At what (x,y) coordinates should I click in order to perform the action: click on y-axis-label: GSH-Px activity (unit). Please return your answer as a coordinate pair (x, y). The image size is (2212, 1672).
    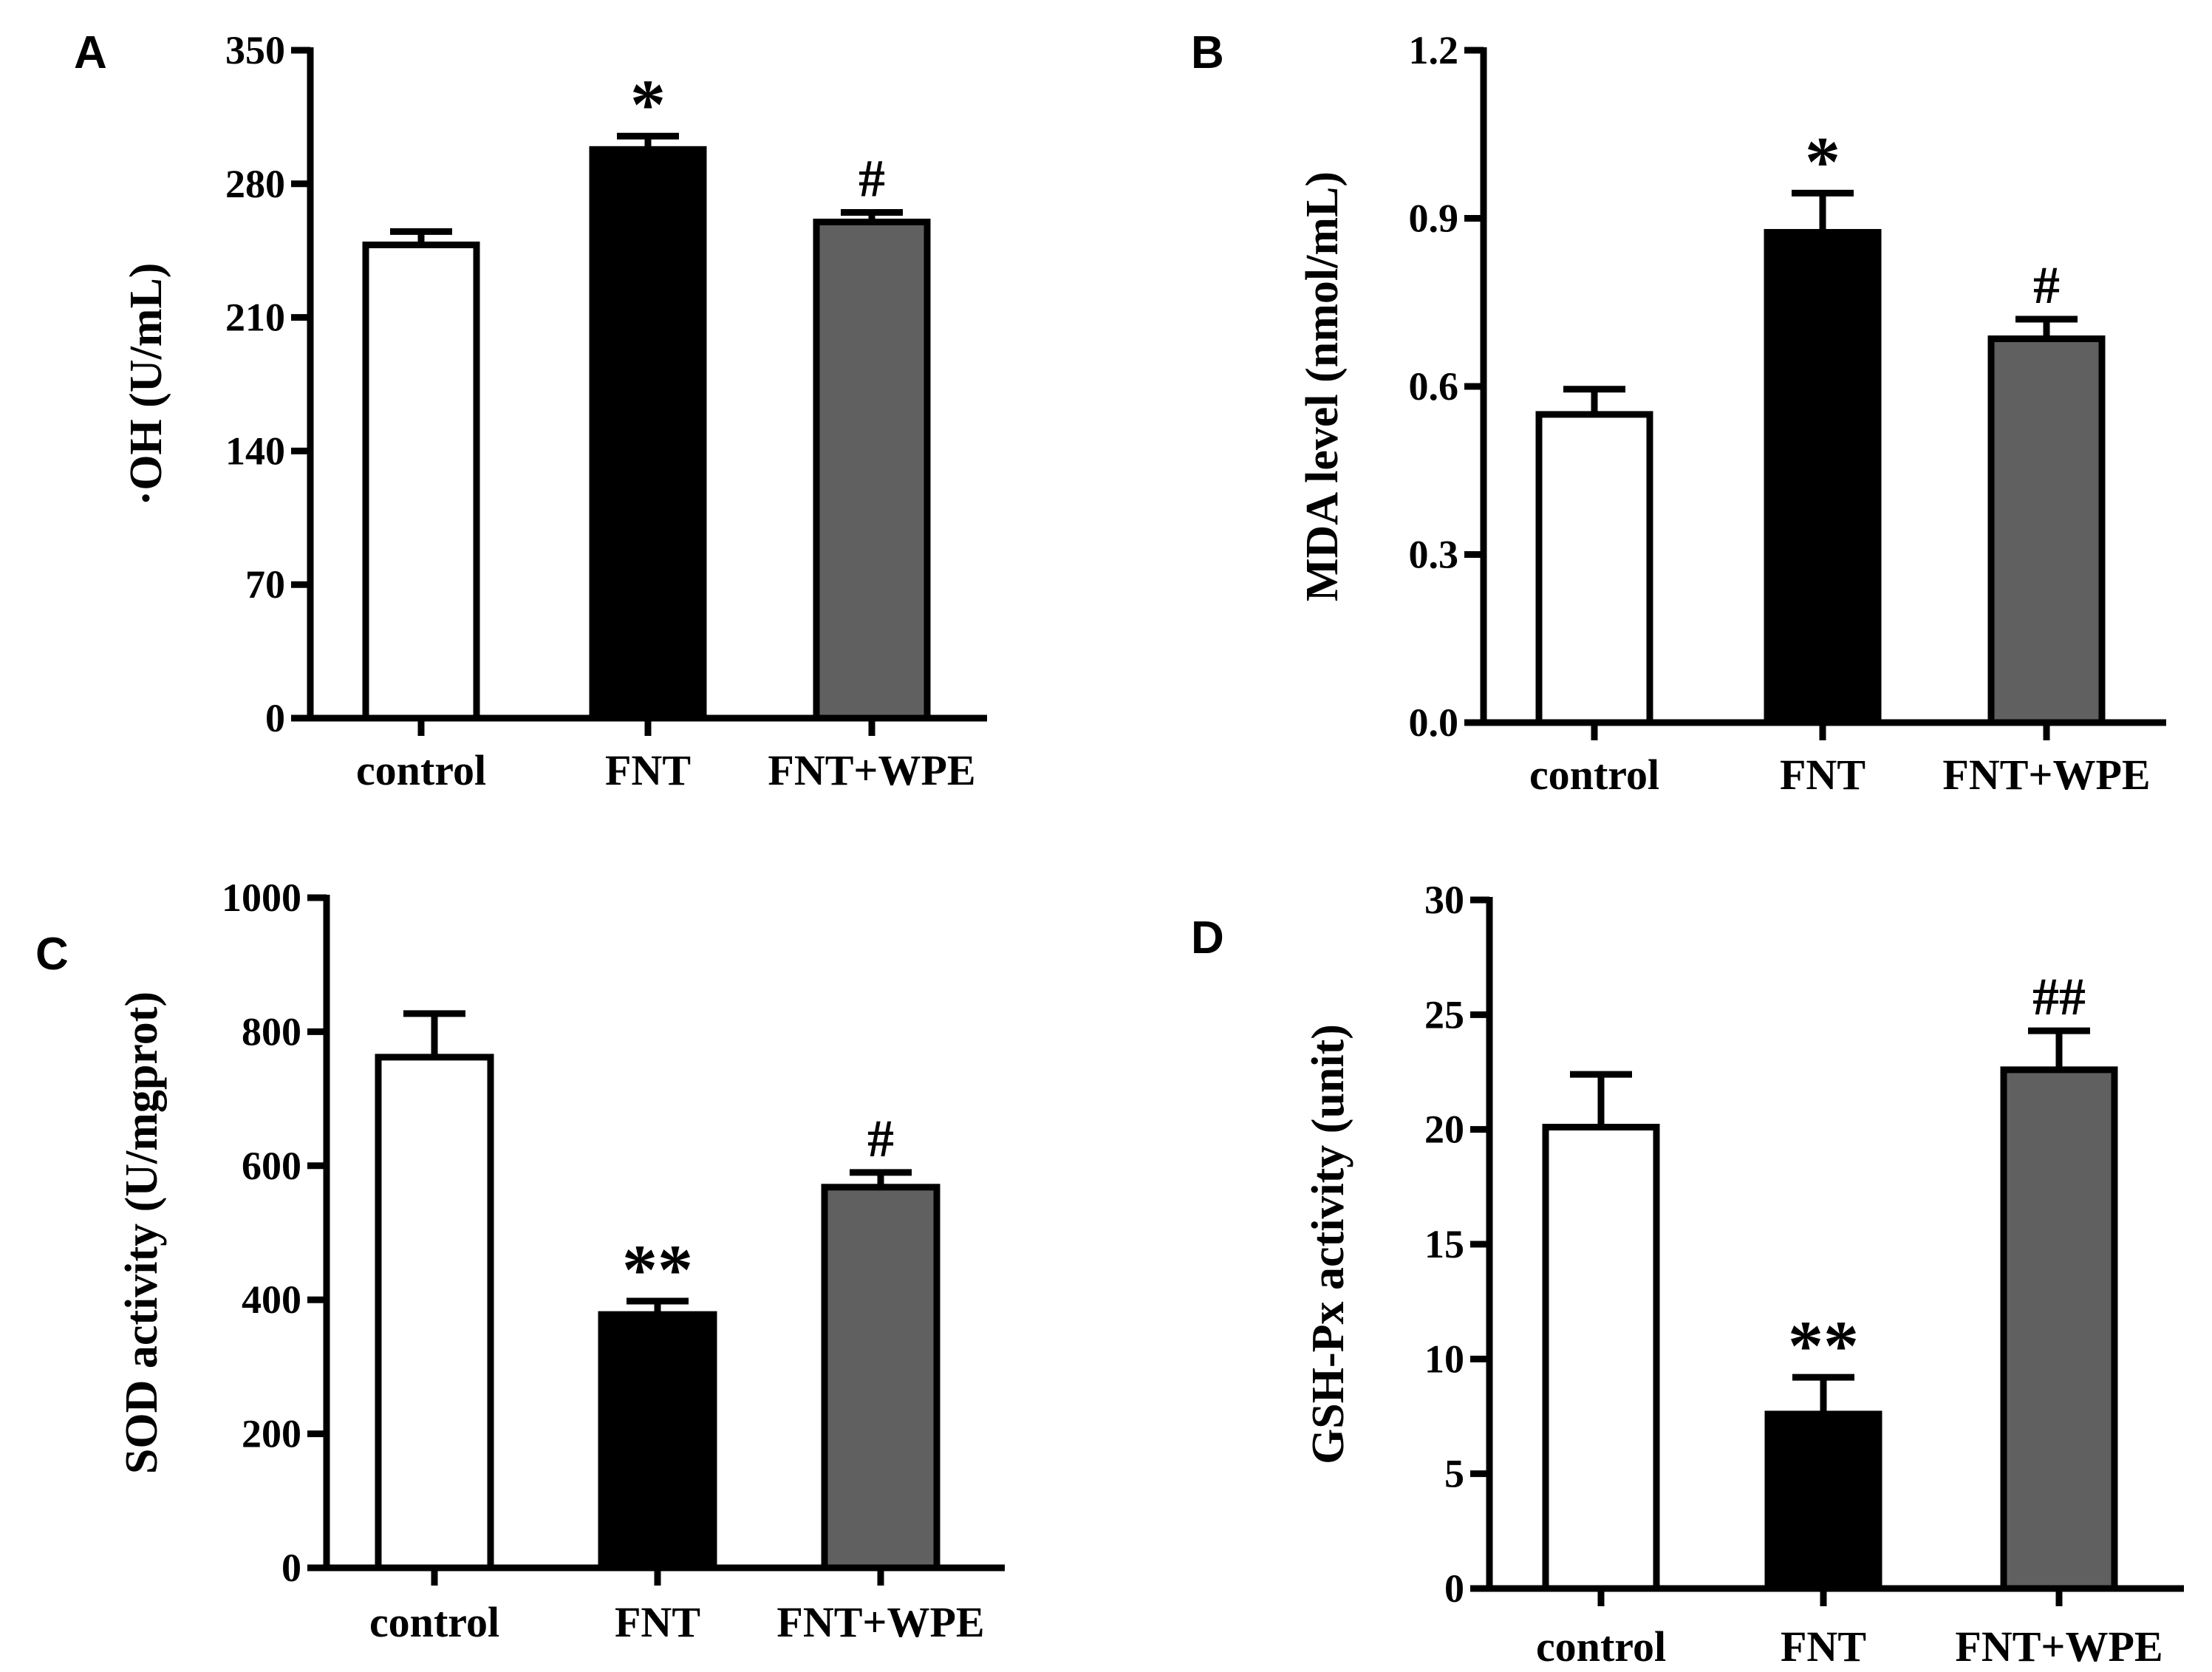
    Looking at the image, I should click on (1328, 1244).